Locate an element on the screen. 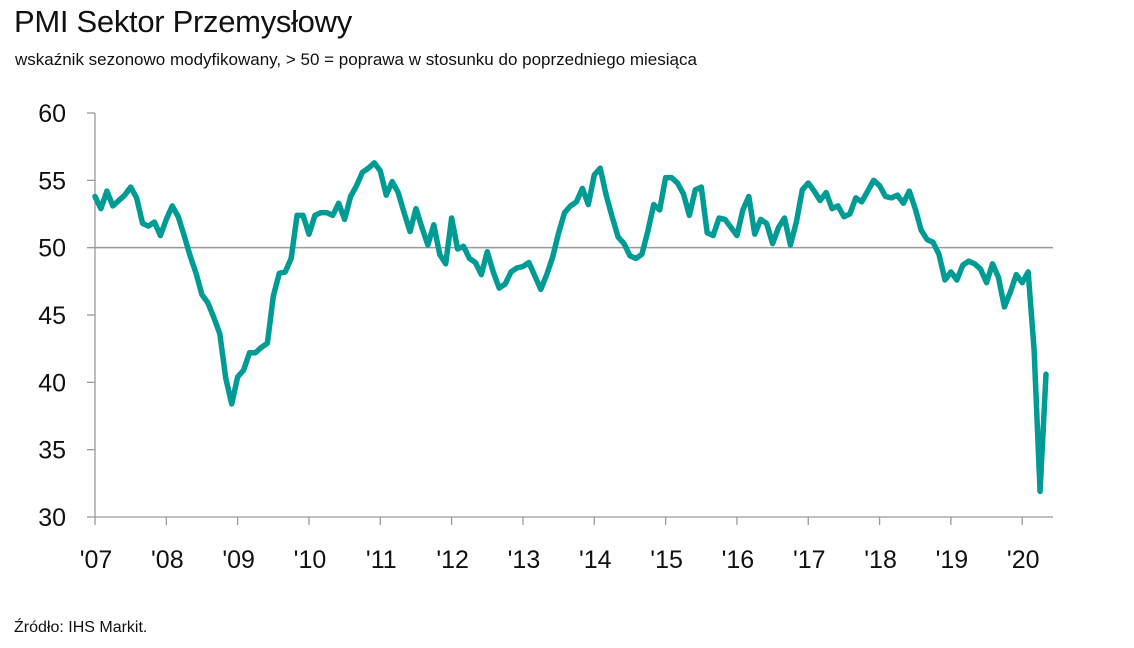  x-tick-label: '11 is located at coordinates (381, 560).